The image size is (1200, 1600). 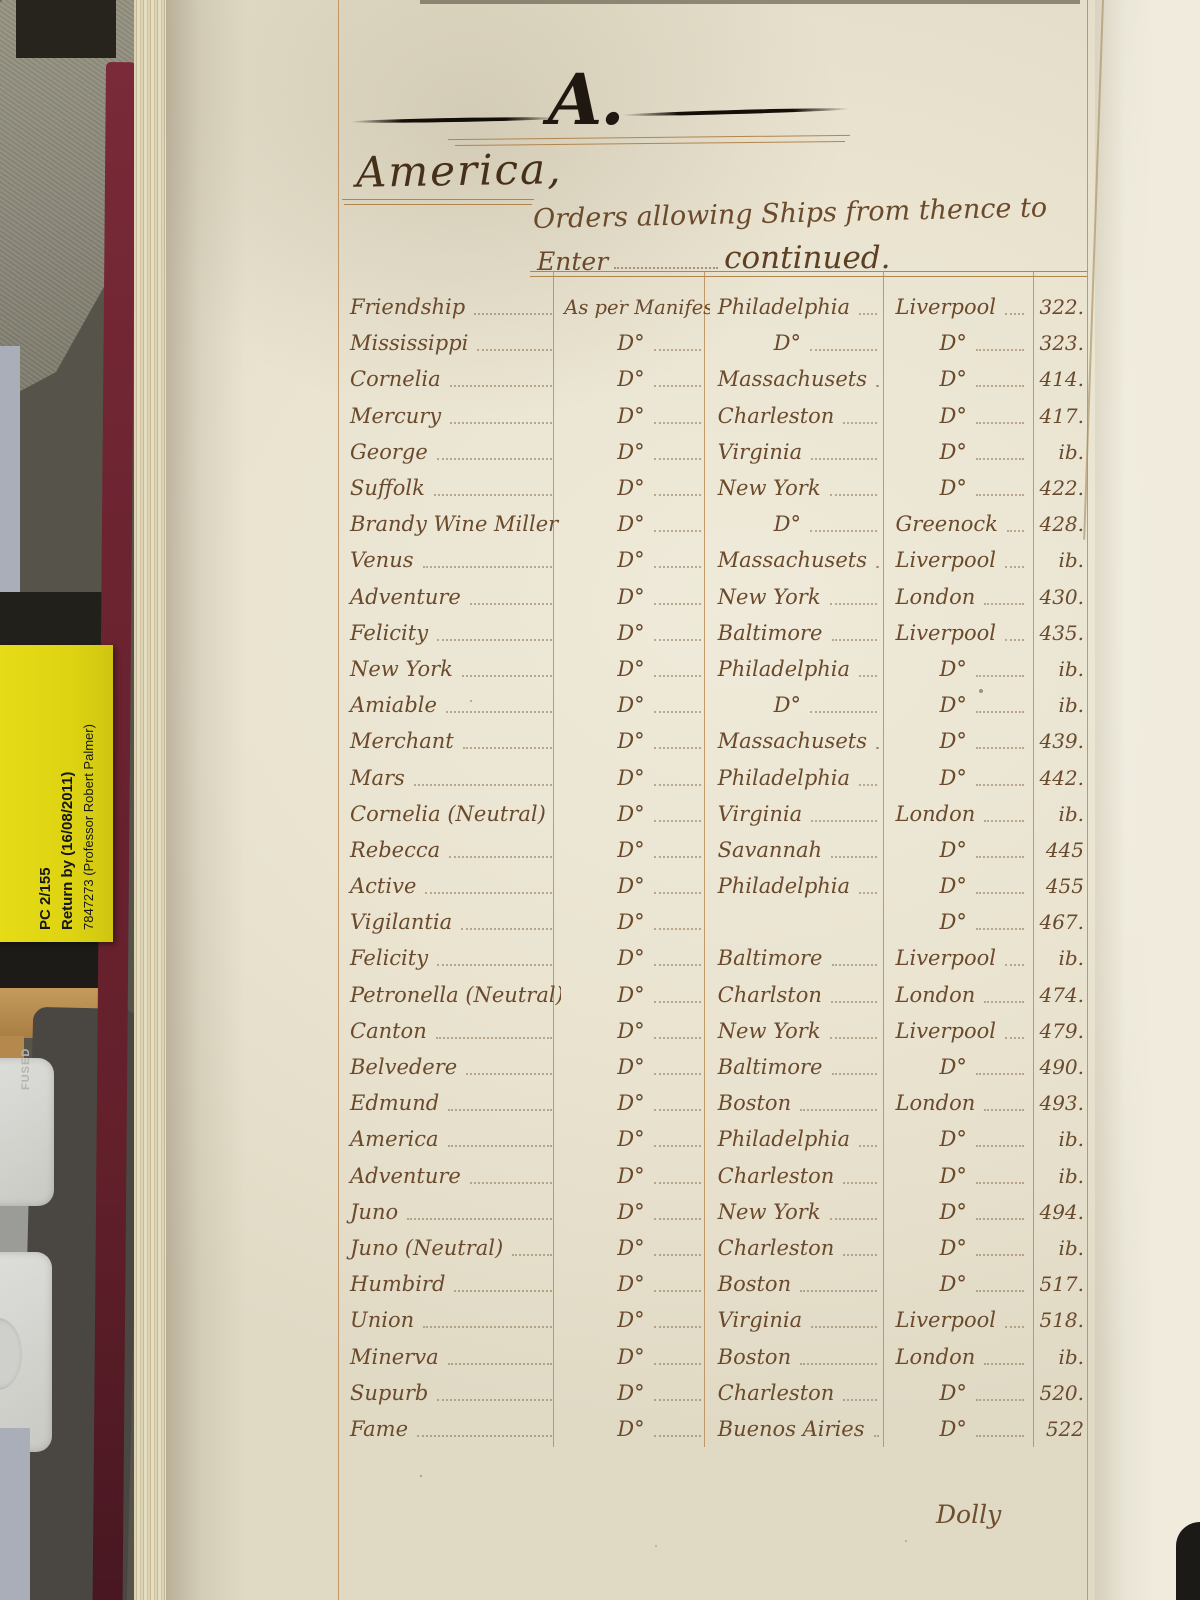 What do you see at coordinates (769, 596) in the screenshot?
I see `destination-value: New York` at bounding box center [769, 596].